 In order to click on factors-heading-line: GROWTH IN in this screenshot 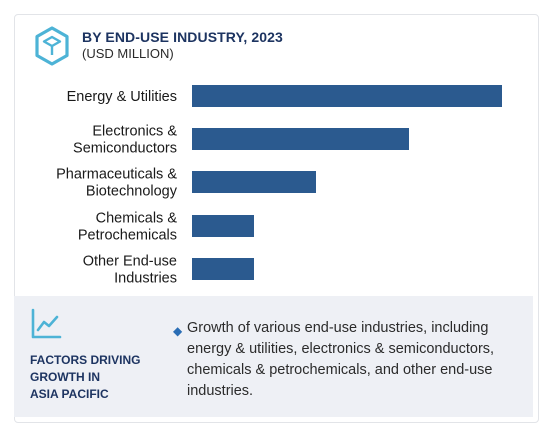, I will do `click(65, 377)`.